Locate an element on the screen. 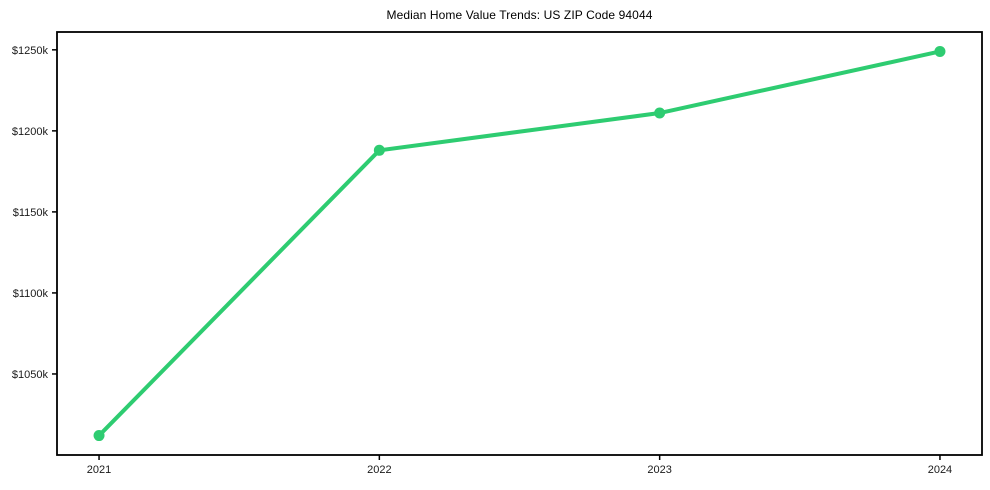  x-tick-label: 2021 is located at coordinates (99, 470).